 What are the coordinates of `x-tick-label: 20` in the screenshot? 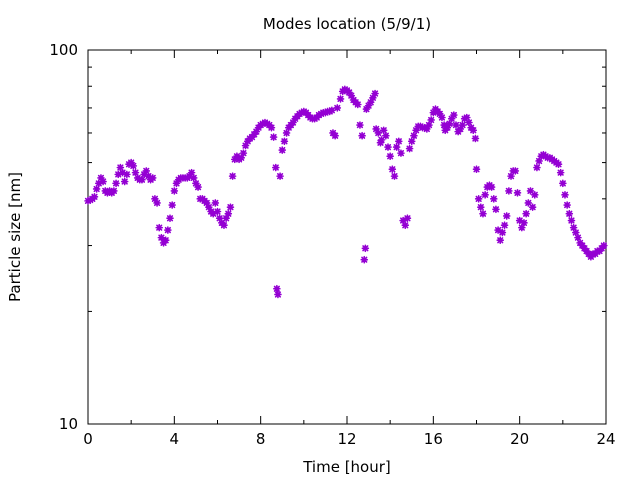 It's located at (519, 439).